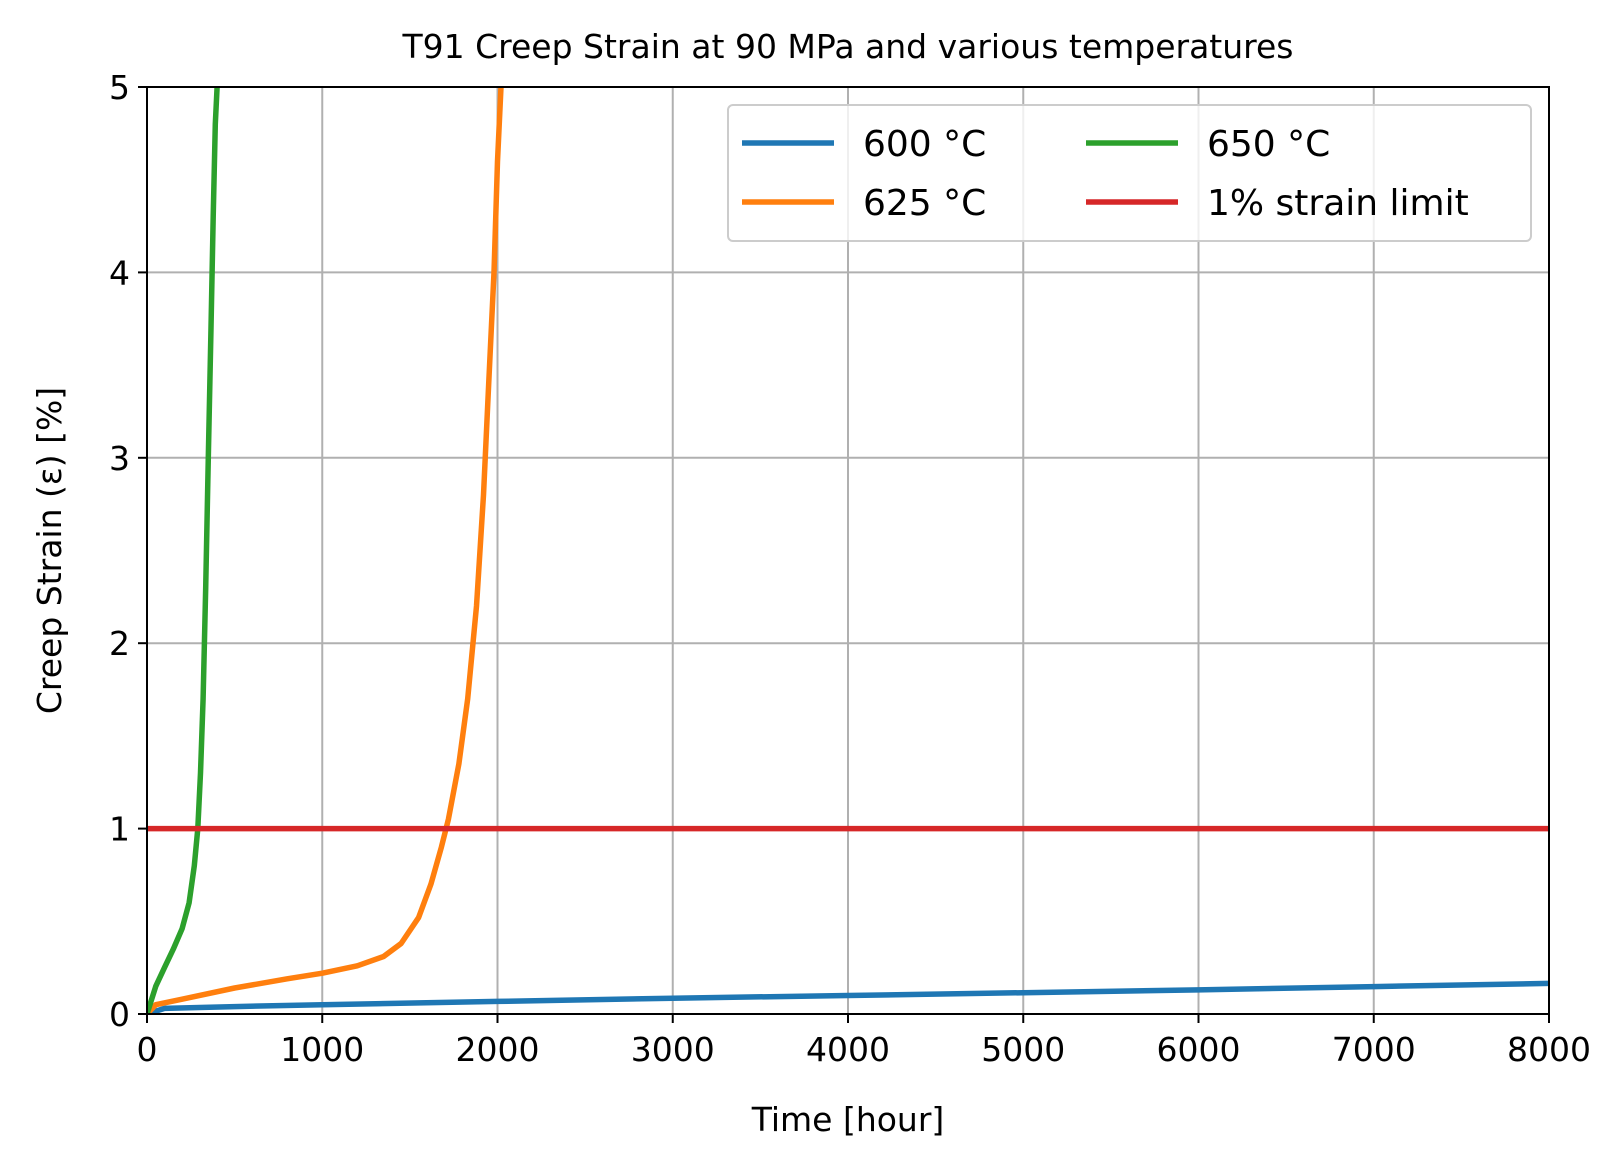 The width and height of the screenshot is (1624, 1165). What do you see at coordinates (119, 87) in the screenshot?
I see `y-tick-label: 5` at bounding box center [119, 87].